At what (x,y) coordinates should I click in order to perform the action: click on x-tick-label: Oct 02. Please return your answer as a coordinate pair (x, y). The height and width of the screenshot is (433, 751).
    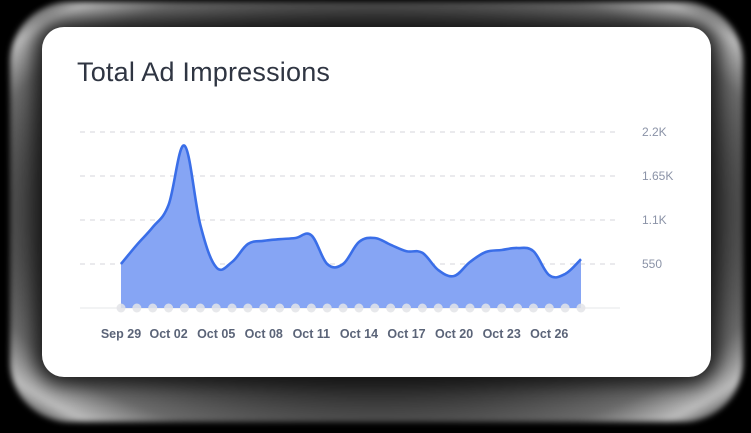
    Looking at the image, I should click on (168, 334).